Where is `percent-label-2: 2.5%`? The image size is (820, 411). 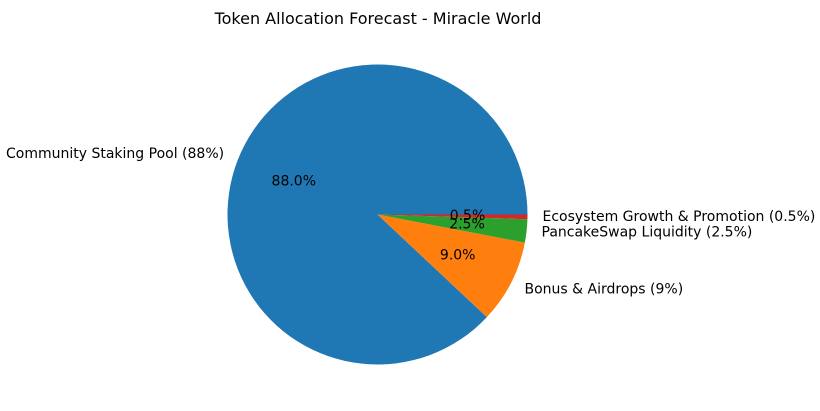
percent-label-2: 2.5% is located at coordinates (467, 224).